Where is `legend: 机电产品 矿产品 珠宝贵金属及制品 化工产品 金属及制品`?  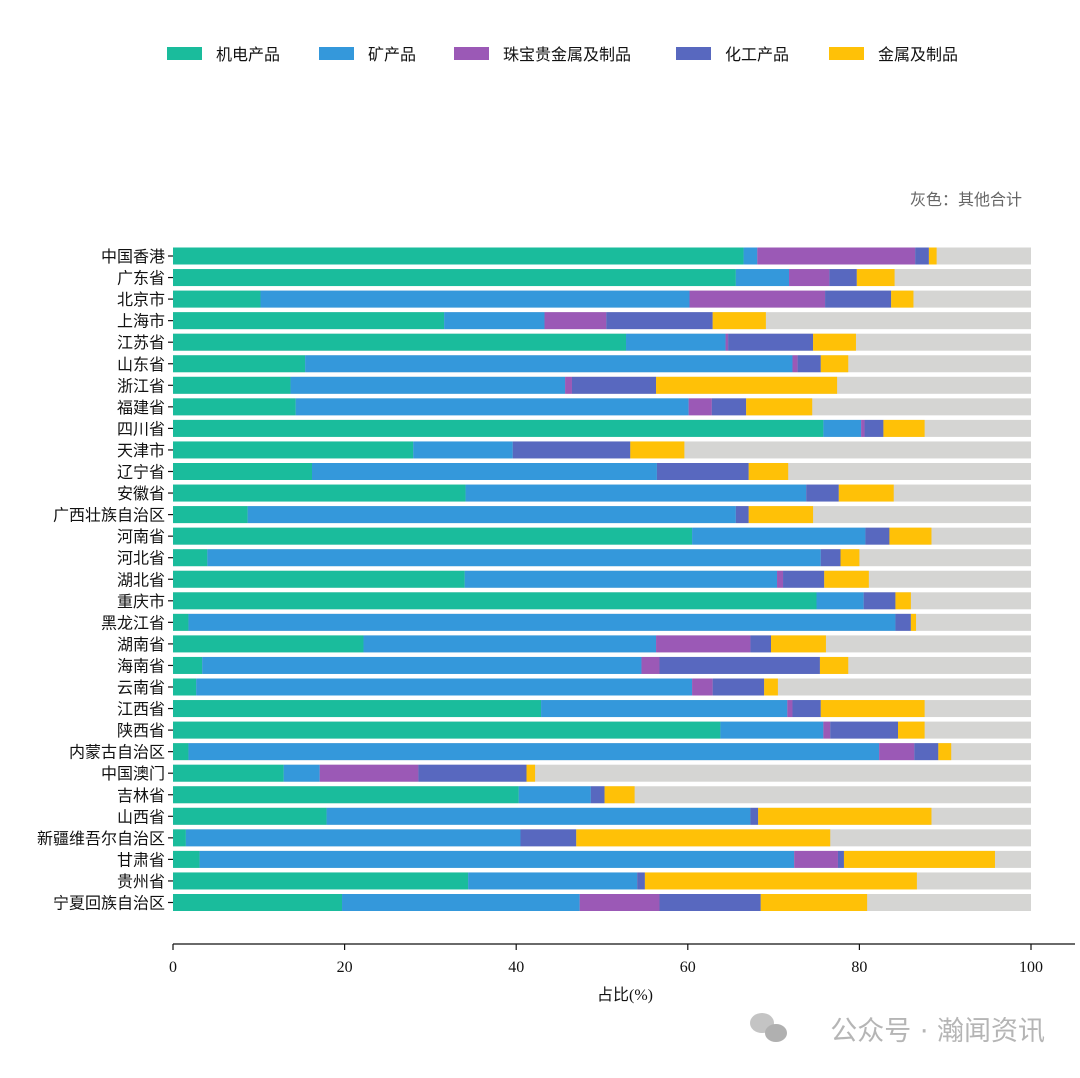 legend: 机电产品 矿产品 珠宝贵金属及制品 化工产品 金属及制品 is located at coordinates (562, 55).